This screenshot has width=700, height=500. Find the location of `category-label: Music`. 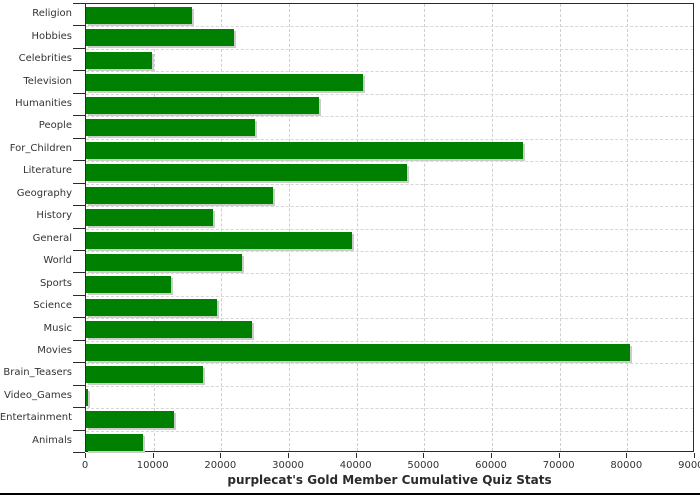

category-label: Music is located at coordinates (57, 328).